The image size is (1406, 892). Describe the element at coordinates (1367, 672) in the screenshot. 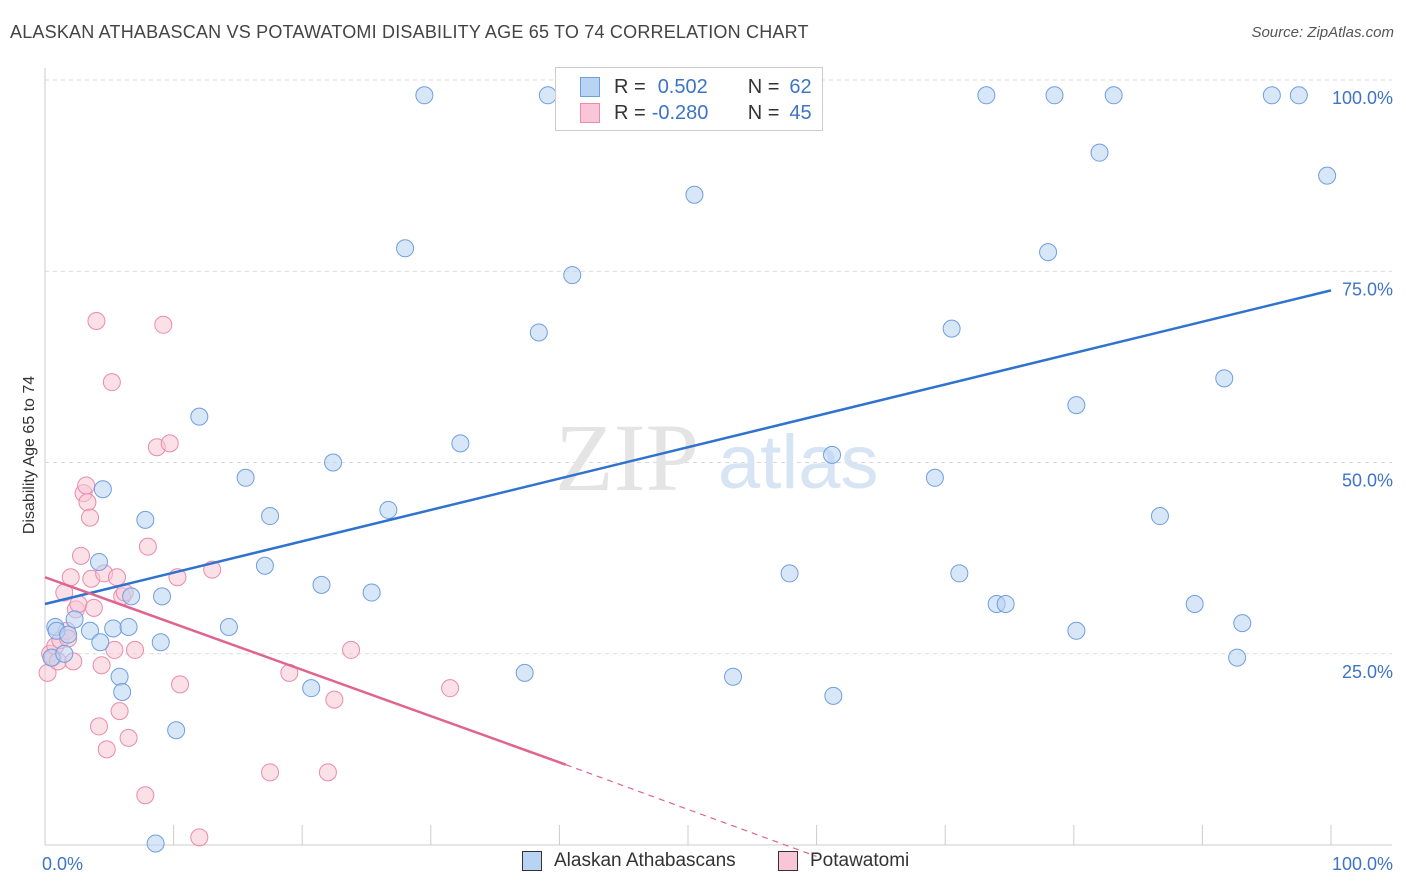

I see `y-tick-label: 25.0%` at that location.